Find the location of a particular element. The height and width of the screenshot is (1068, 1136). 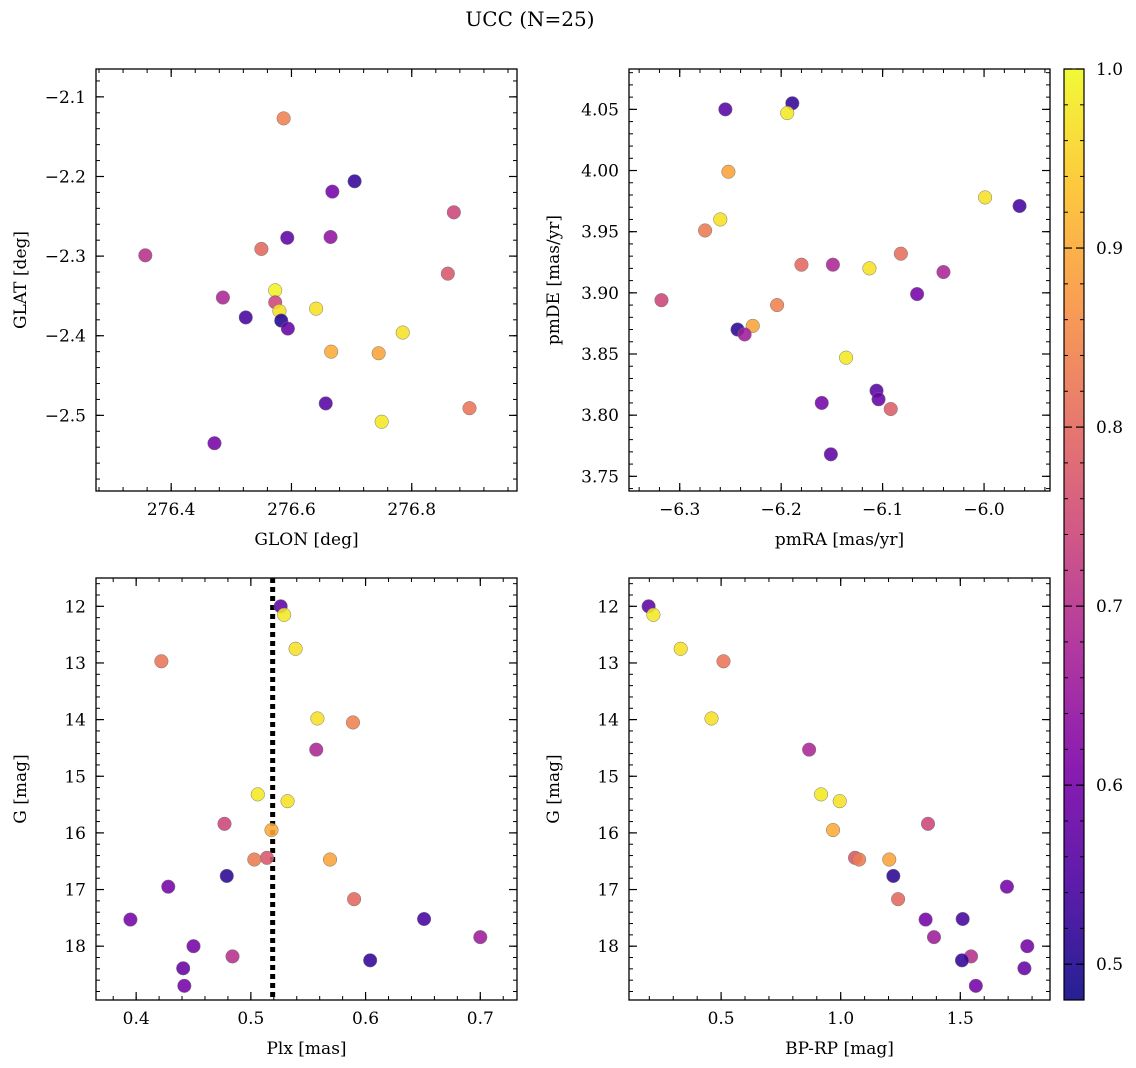

y-axis-label: G [mag] is located at coordinates (21, 788).